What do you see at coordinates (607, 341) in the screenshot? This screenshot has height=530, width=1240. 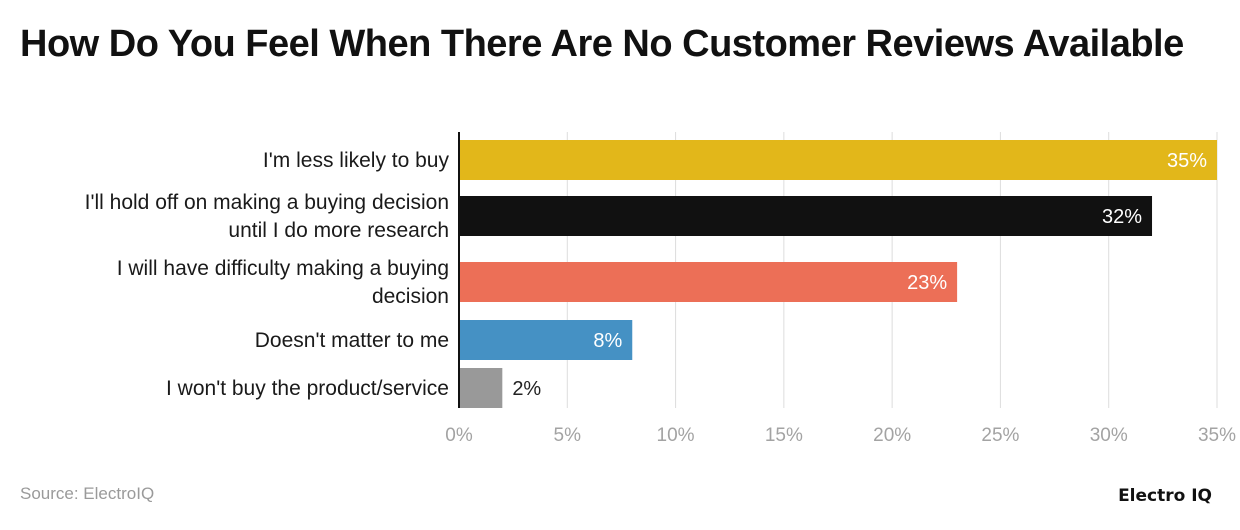 I see `bar-value-label: 8%` at bounding box center [607, 341].